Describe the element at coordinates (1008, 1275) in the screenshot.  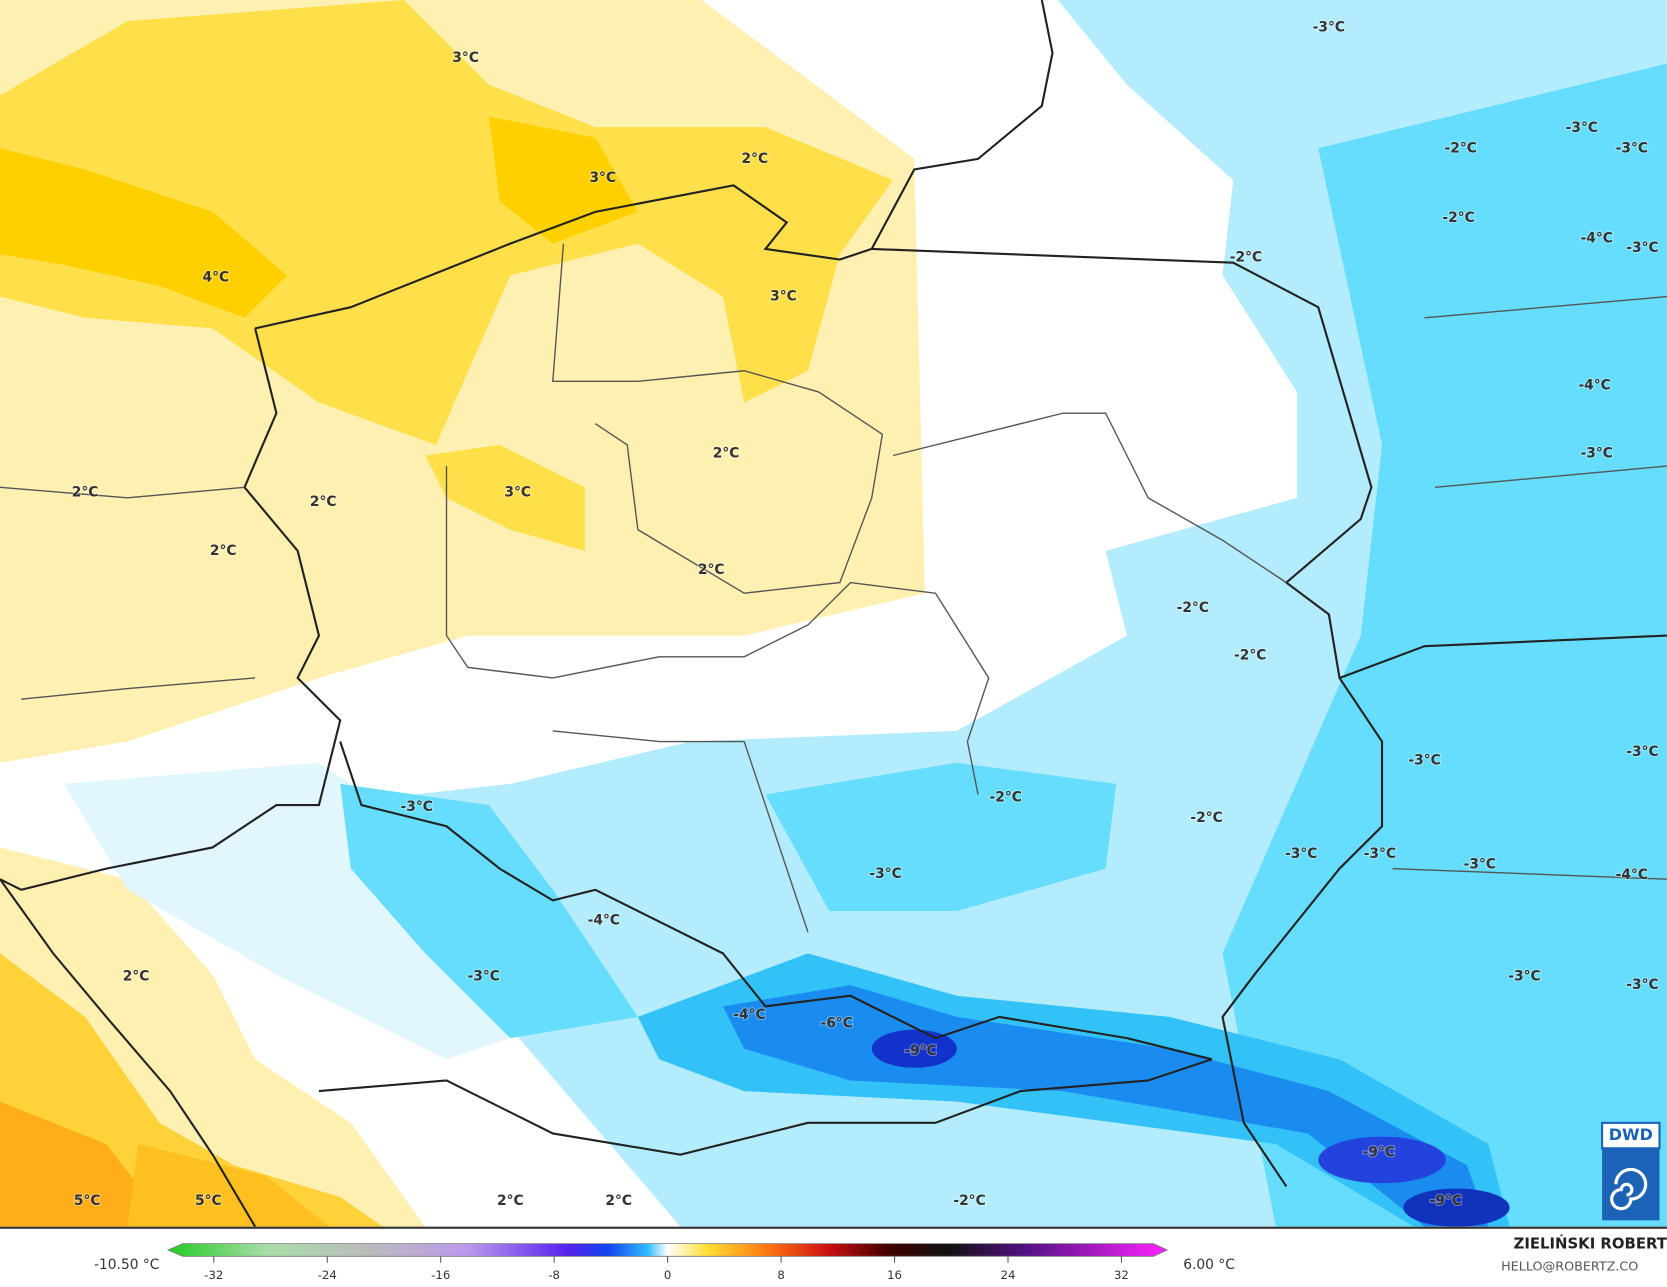
I see `colorbar-tick-label: 24` at that location.